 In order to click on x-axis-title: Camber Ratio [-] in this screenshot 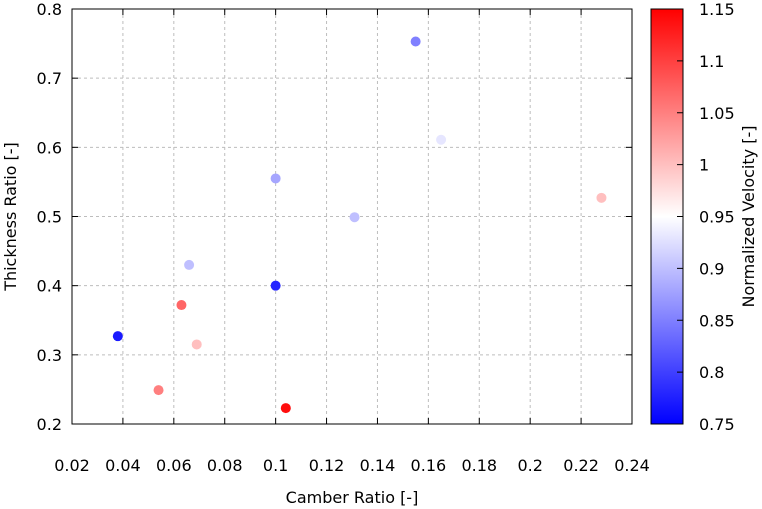, I will do `click(352, 497)`.